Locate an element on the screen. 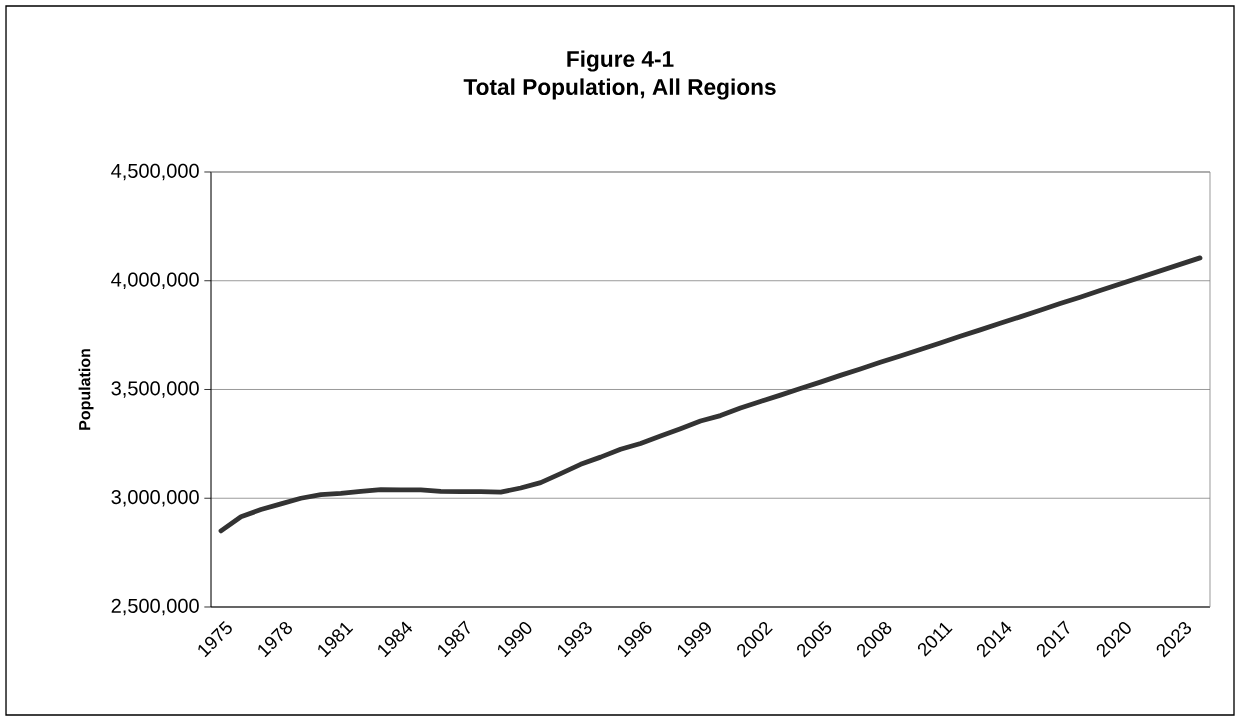  y-tick-label: 3,500,000 is located at coordinates (155, 389).